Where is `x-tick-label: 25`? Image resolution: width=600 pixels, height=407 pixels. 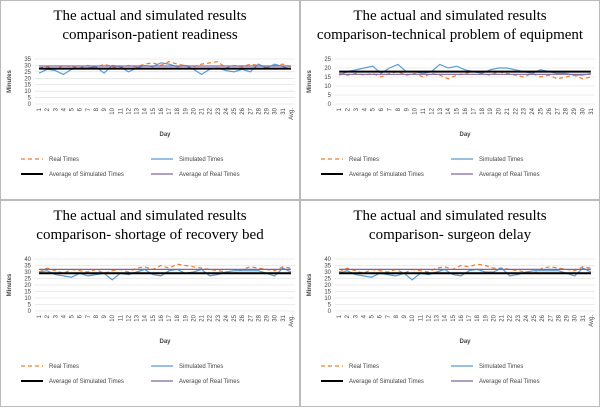
x-tick-label: 25 is located at coordinates (535, 317).